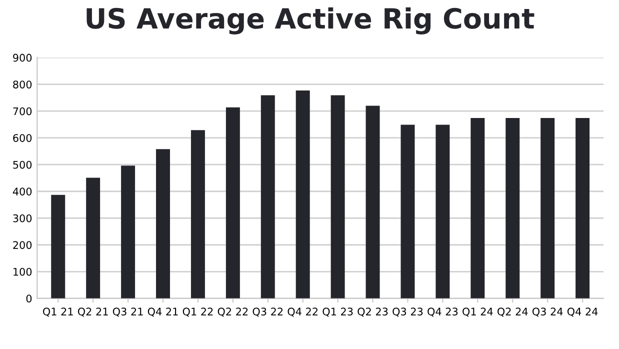  What do you see at coordinates (373, 312) in the screenshot?
I see `x-tick-label: Q2 23` at bounding box center [373, 312].